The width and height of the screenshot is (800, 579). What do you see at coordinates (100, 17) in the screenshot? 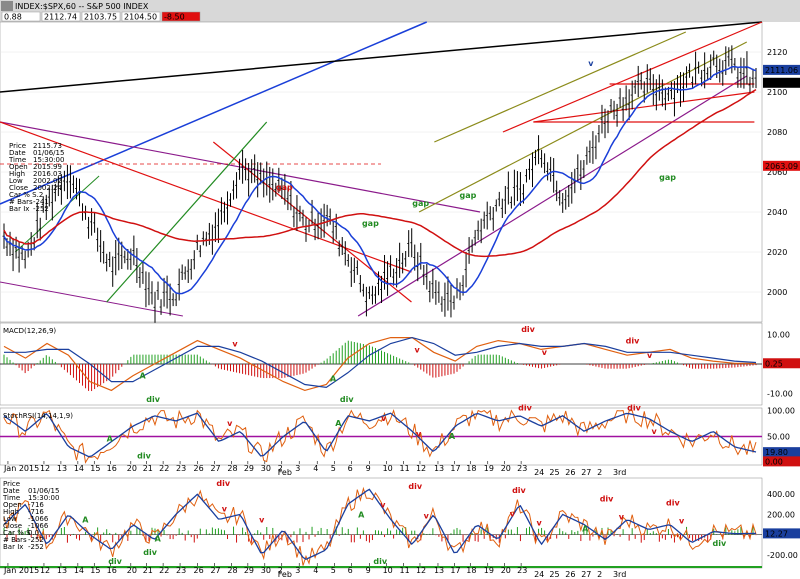
I see `quote-value: 2103.75` at bounding box center [100, 17].